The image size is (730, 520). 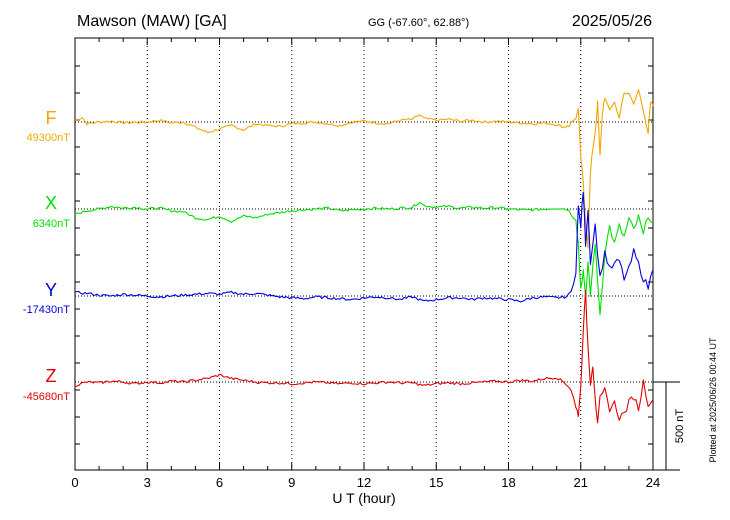 What do you see at coordinates (46, 397) in the screenshot?
I see `baseline-label-z: -45680nT` at bounding box center [46, 397].